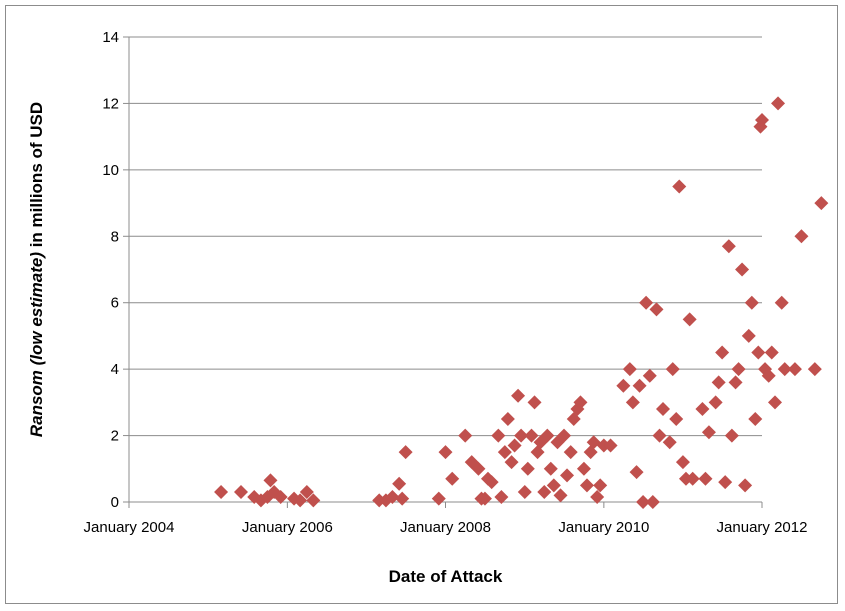 The image size is (845, 611). I want to click on x-tick-label: January 2012, so click(762, 527).